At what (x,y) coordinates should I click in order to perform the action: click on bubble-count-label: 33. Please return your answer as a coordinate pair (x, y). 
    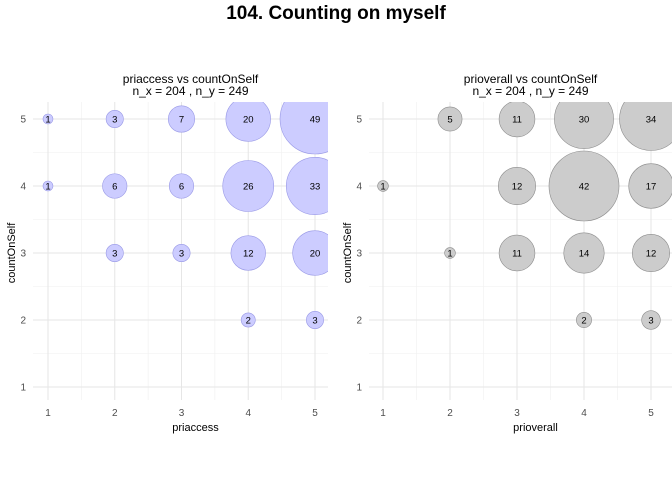
    Looking at the image, I should click on (315, 187).